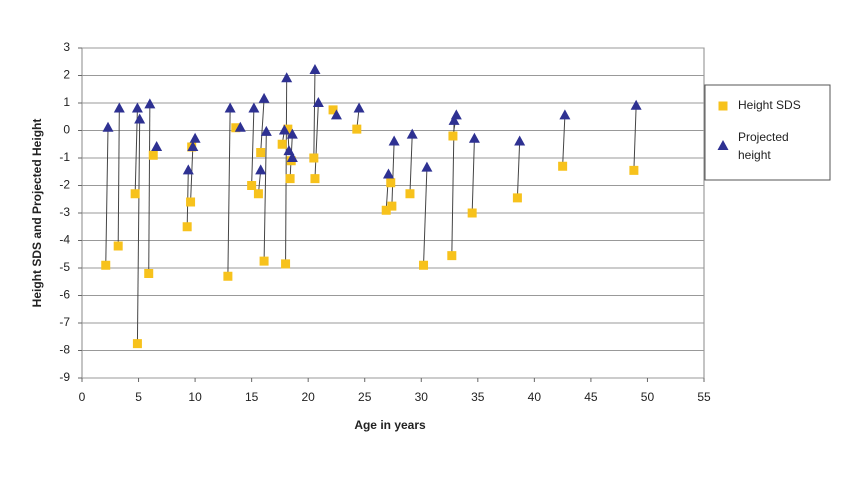 The width and height of the screenshot is (860, 498). I want to click on y-tick-label: 3, so click(66, 47).